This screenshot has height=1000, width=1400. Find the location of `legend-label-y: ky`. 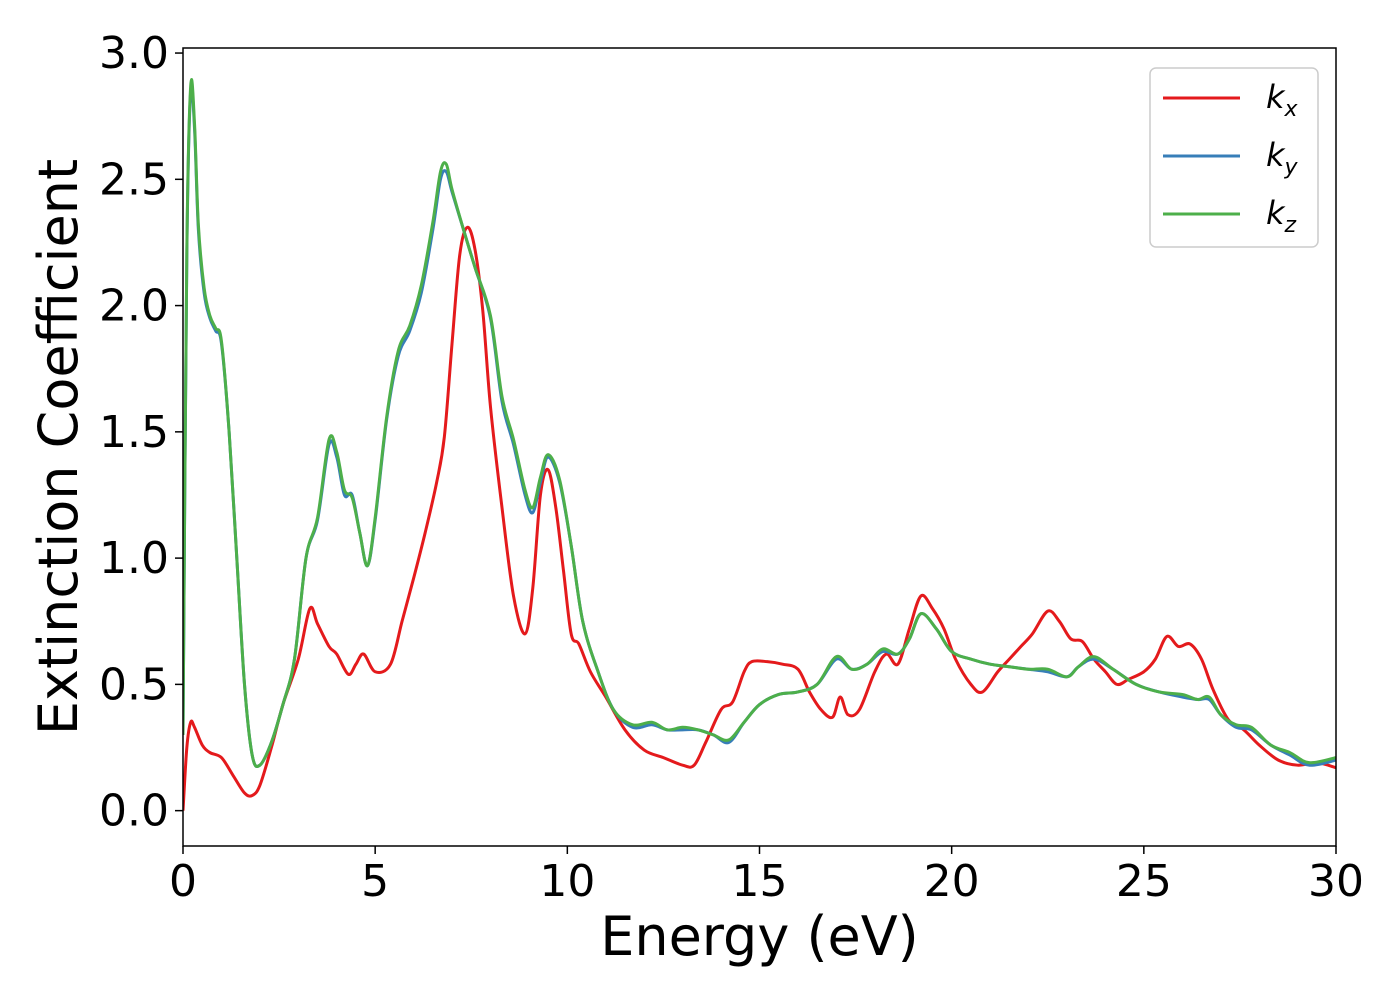

legend-label-y: ky is located at coordinates (1282, 158).